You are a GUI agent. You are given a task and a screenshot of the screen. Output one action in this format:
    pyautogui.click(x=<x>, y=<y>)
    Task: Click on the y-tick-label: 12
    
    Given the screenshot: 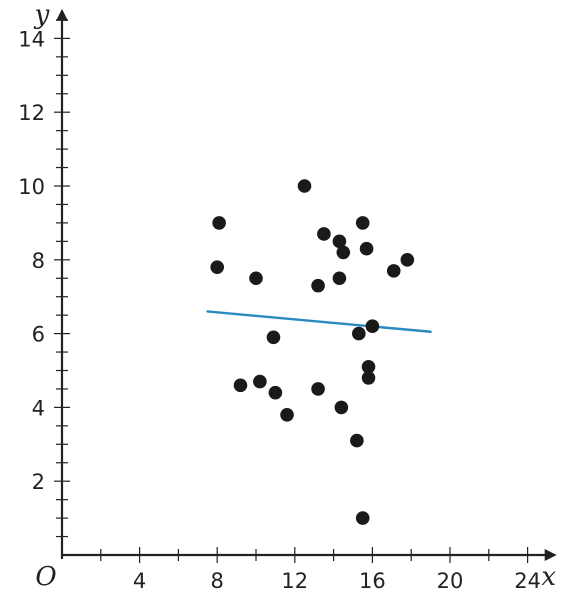 What is the action you would take?
    pyautogui.click(x=31, y=113)
    